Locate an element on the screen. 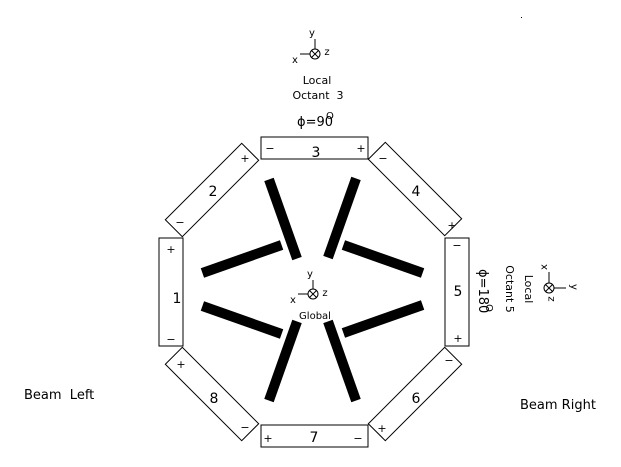 The image size is (621, 467). octant-3-axis-into-page-icon is located at coordinates (315, 54).